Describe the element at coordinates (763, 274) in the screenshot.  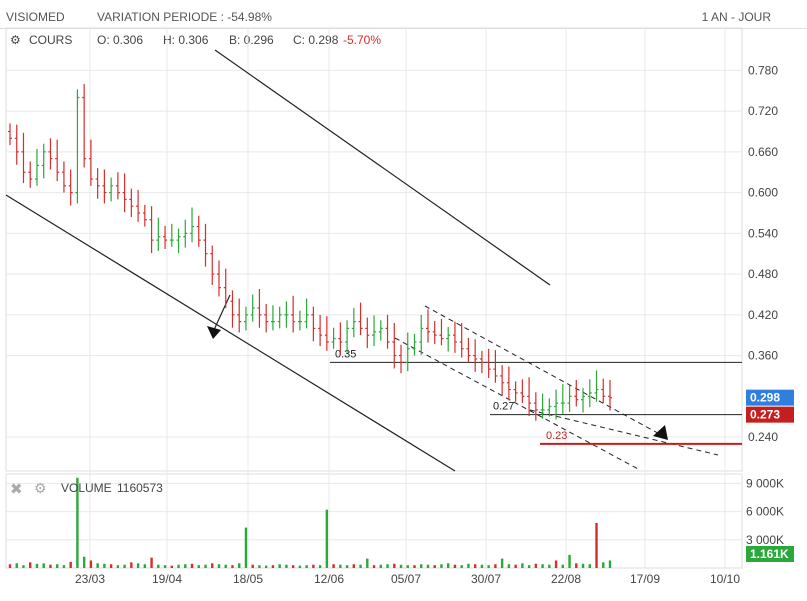
I see `y-tick-label: 0.480` at that location.